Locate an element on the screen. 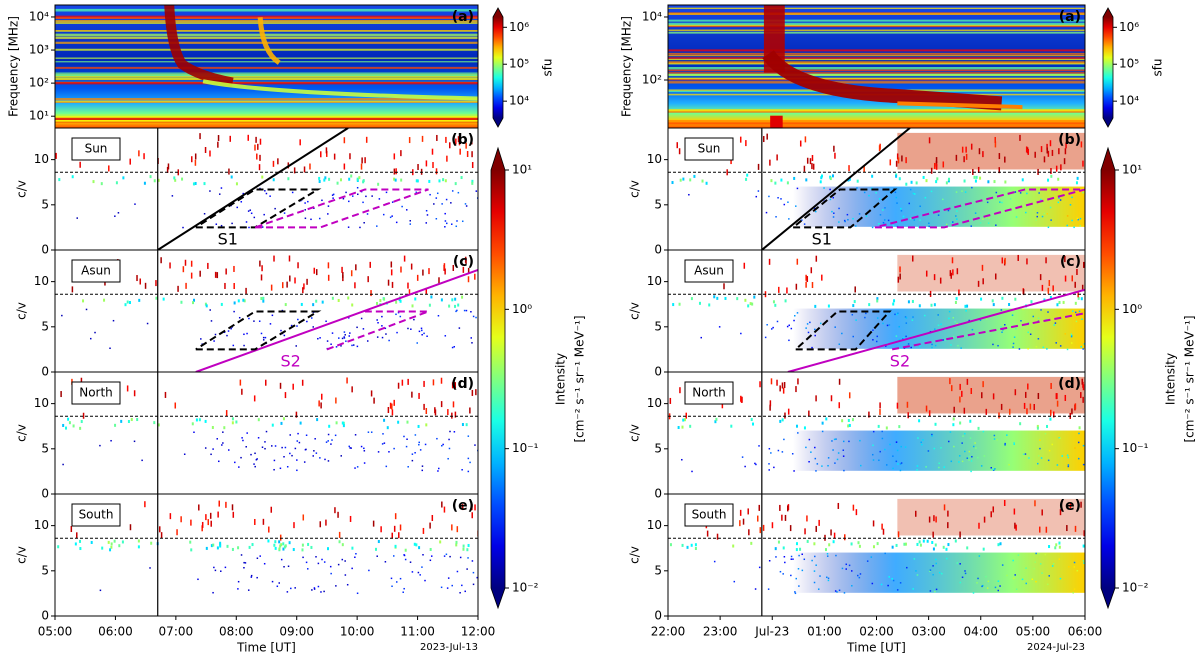 The image size is (1200, 661). colorbar is located at coordinates (498, 379).